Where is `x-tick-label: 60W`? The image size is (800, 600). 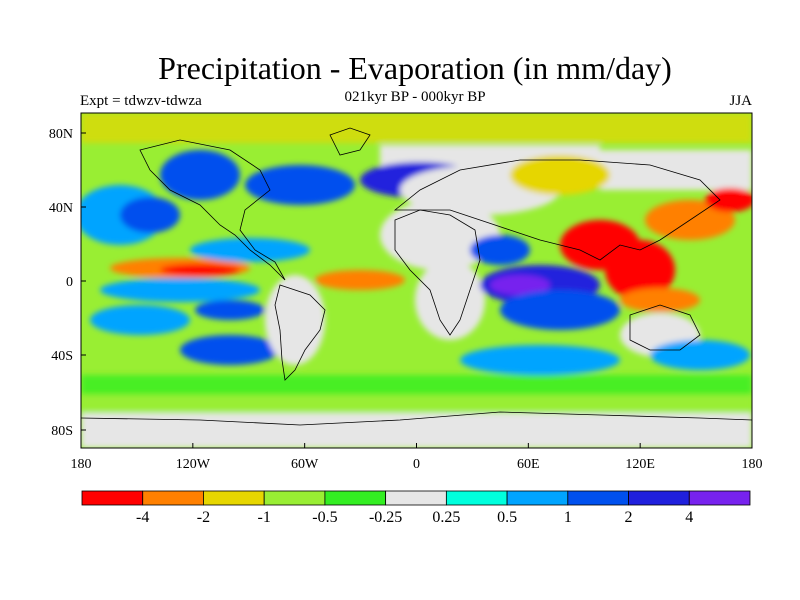 x-tick-label: 60W is located at coordinates (305, 464).